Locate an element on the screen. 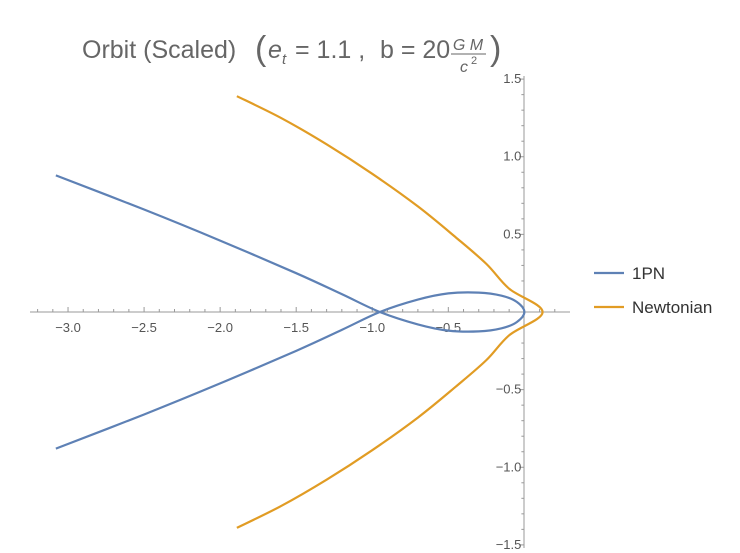  y-tick-label: −0.5 is located at coordinates (509, 389).